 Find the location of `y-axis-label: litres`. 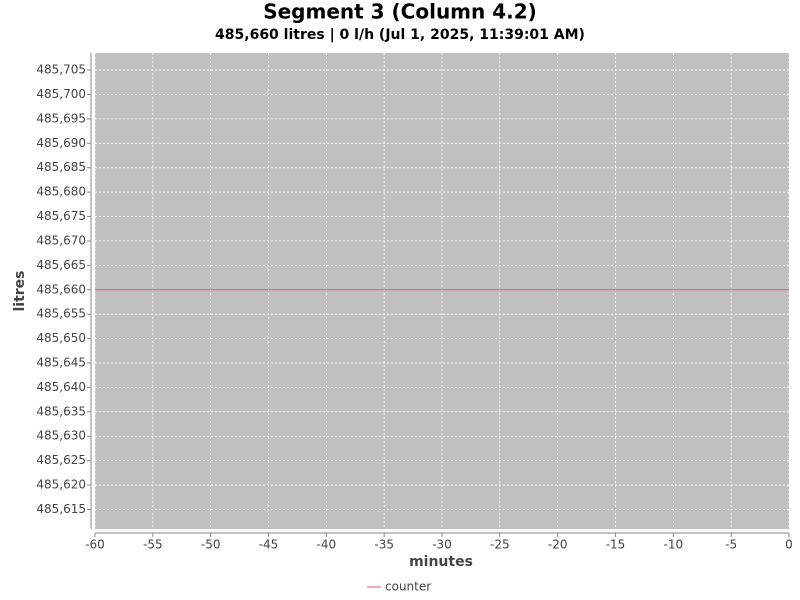

y-axis-label: litres is located at coordinates (20, 290).